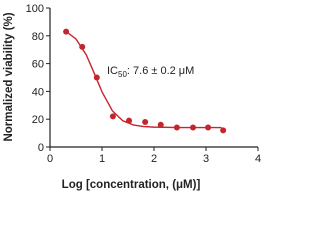  What do you see at coordinates (102, 159) in the screenshot?
I see `x-tick-label: 1` at bounding box center [102, 159].